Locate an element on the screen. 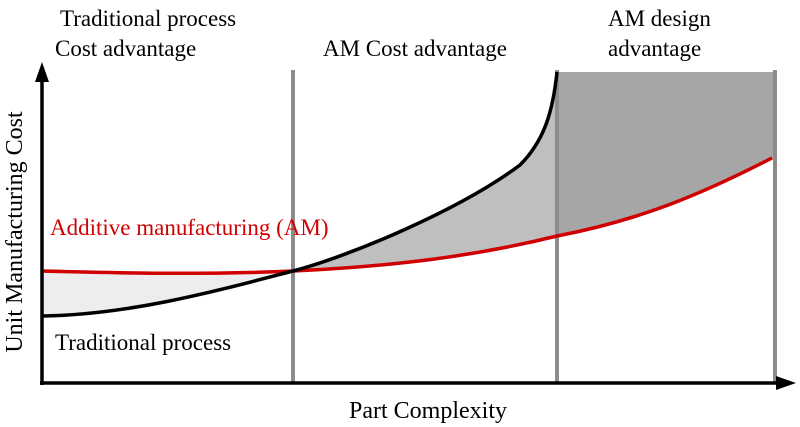 This screenshot has width=800, height=427. region-label: advantage is located at coordinates (654, 48).